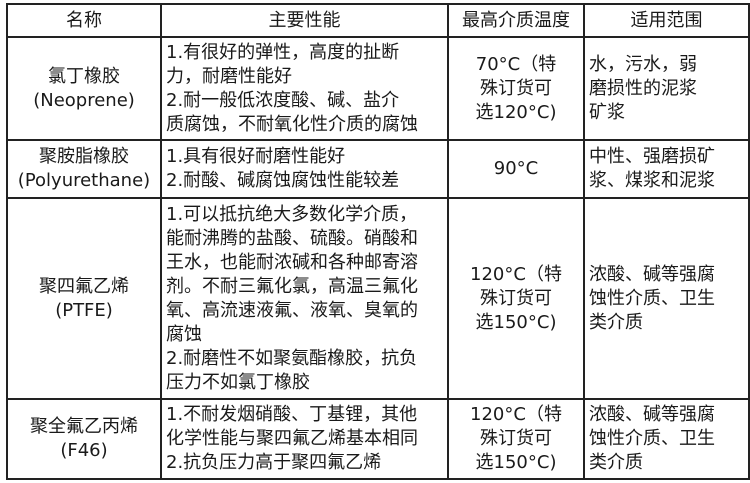  I want to click on header-name: 名称, so click(84, 20).